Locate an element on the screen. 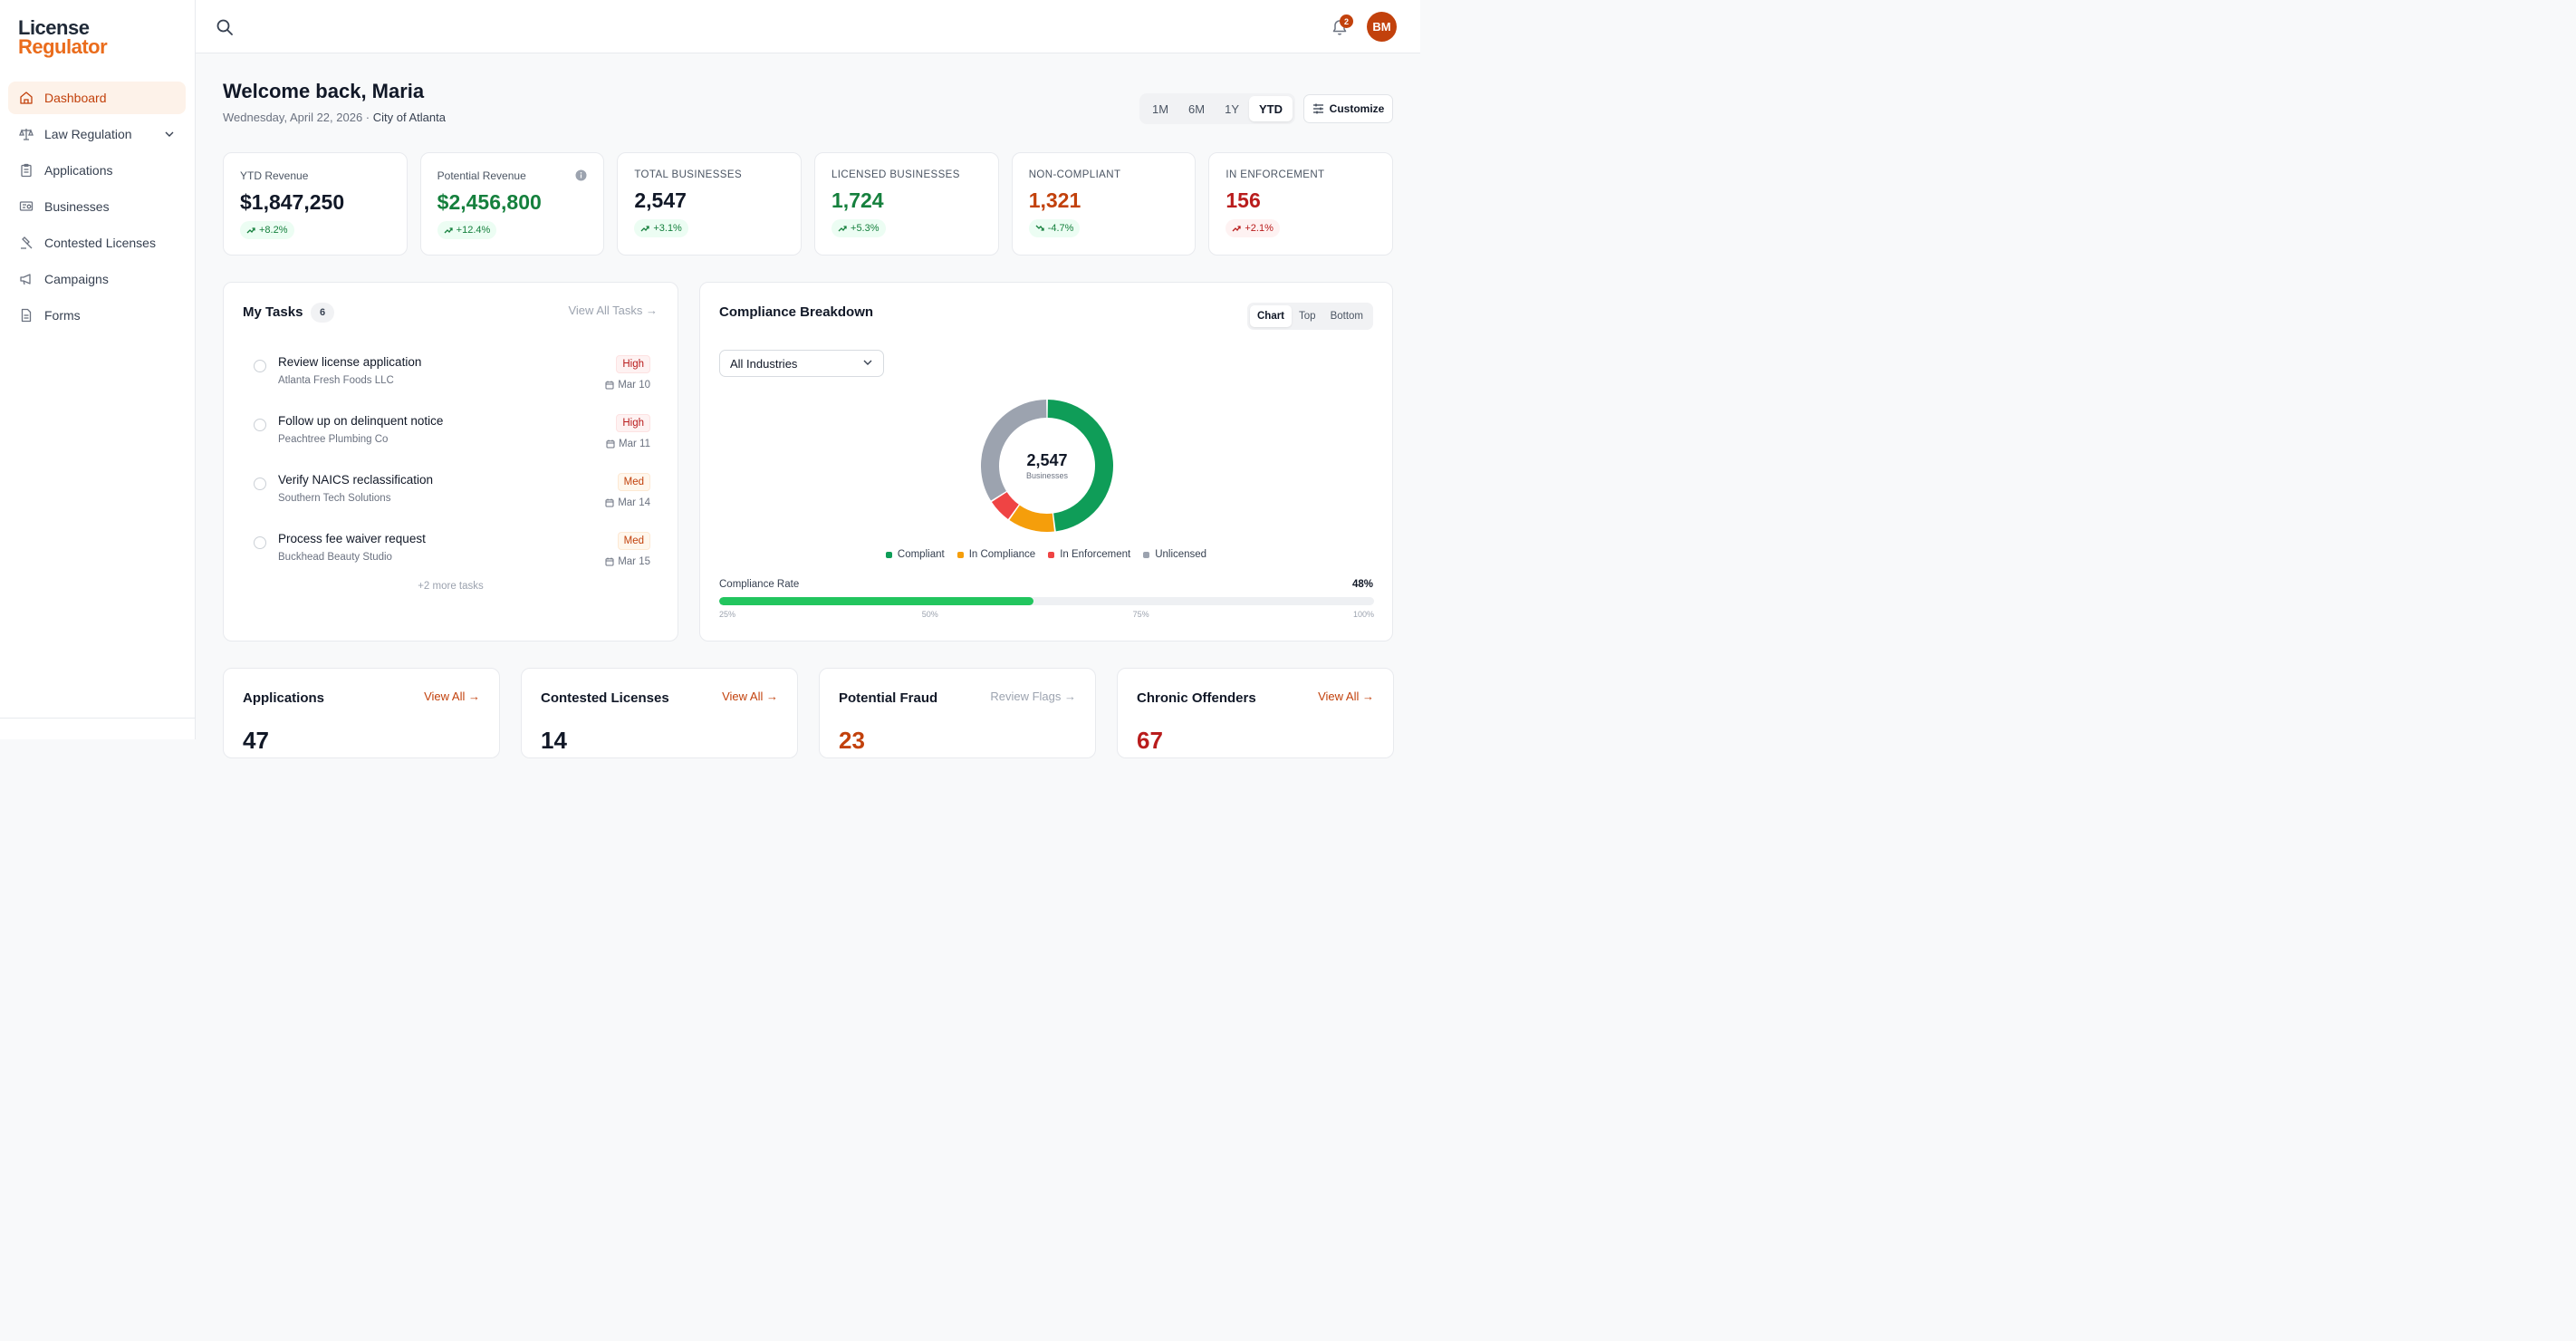  kpi-value: 1,321 is located at coordinates (1054, 200).